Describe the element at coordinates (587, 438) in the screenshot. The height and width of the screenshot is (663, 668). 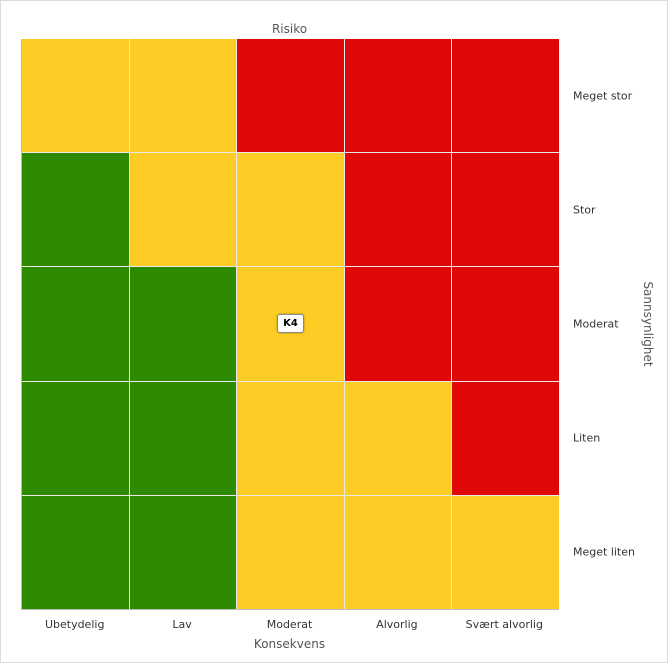
I see `y-tick-label: Liten` at that location.